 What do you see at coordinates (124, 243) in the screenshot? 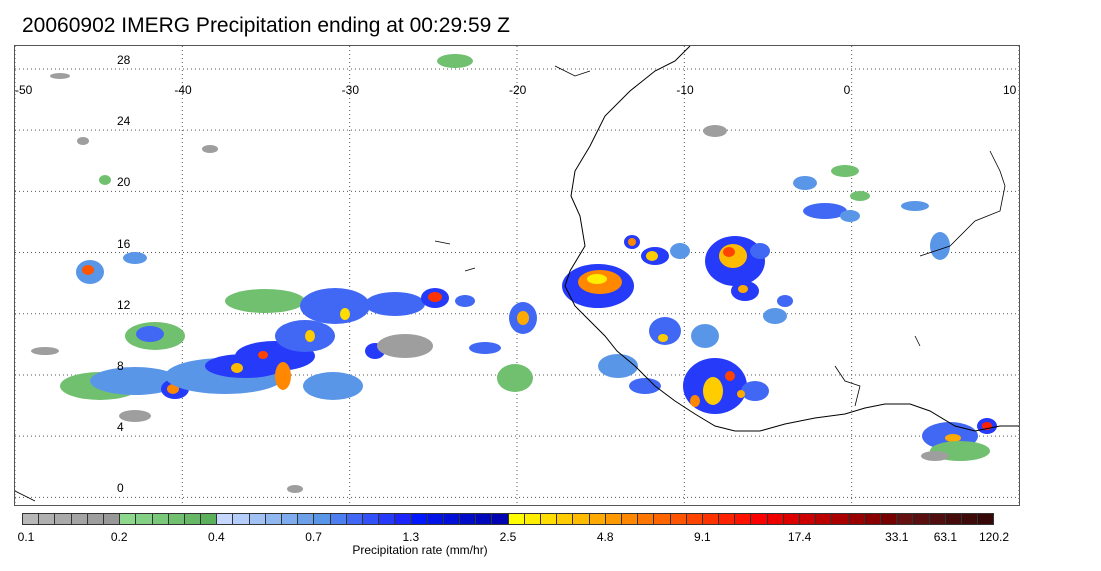
I see `latitude-label: 16` at bounding box center [124, 243].